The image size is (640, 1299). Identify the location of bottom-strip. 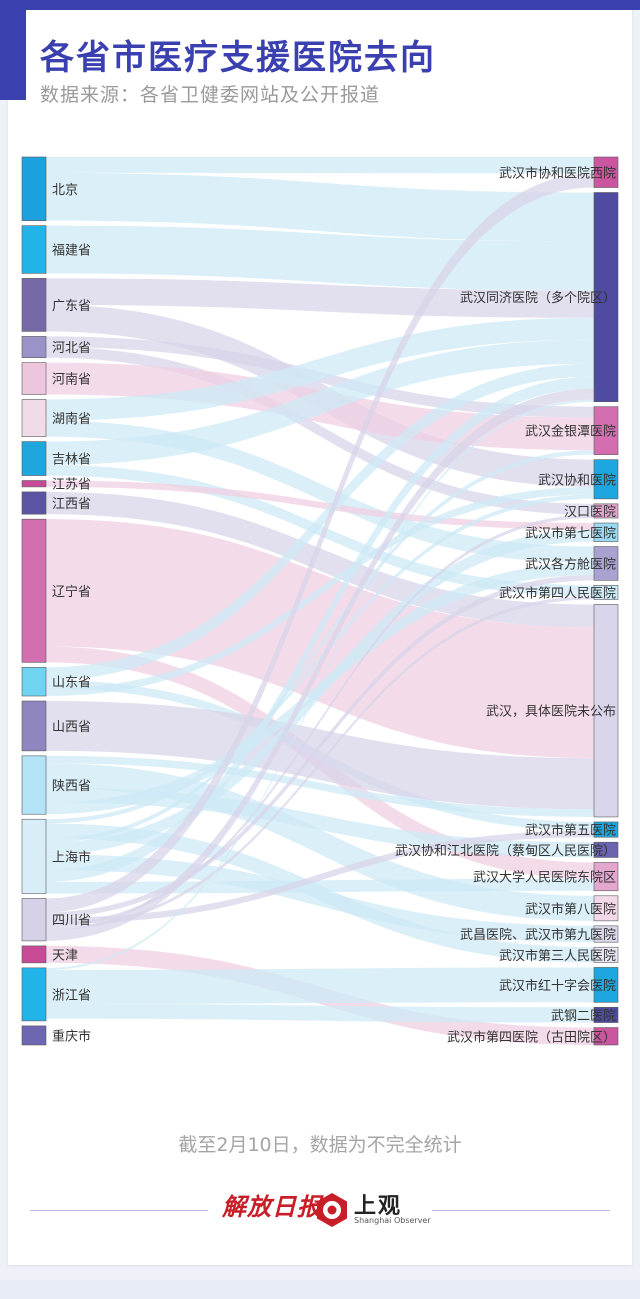
(320, 1289).